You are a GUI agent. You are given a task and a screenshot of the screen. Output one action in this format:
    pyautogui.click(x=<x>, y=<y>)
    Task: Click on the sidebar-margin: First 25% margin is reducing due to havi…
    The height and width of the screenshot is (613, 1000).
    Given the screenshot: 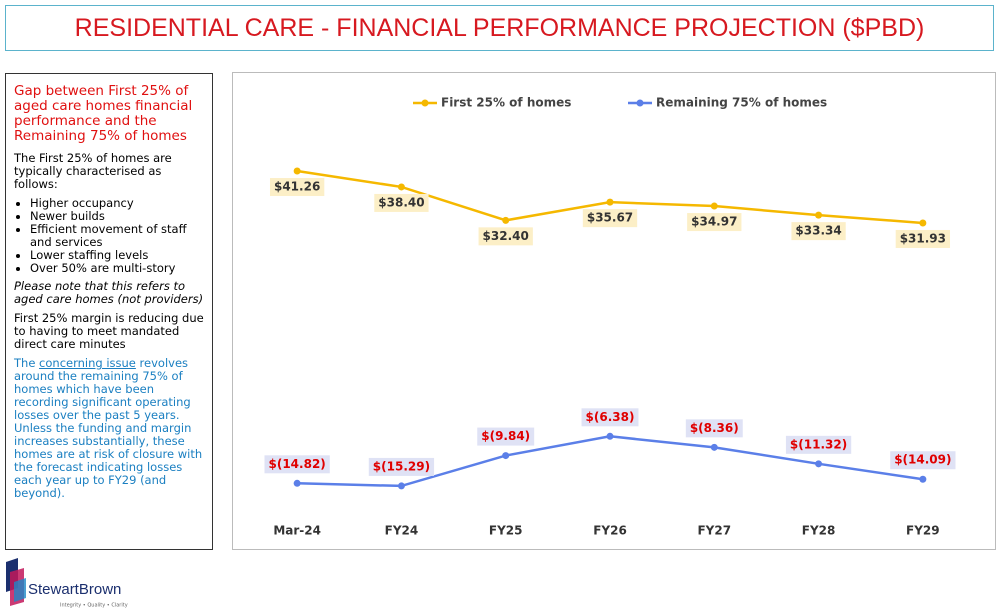 What is the action you would take?
    pyautogui.click(x=109, y=331)
    